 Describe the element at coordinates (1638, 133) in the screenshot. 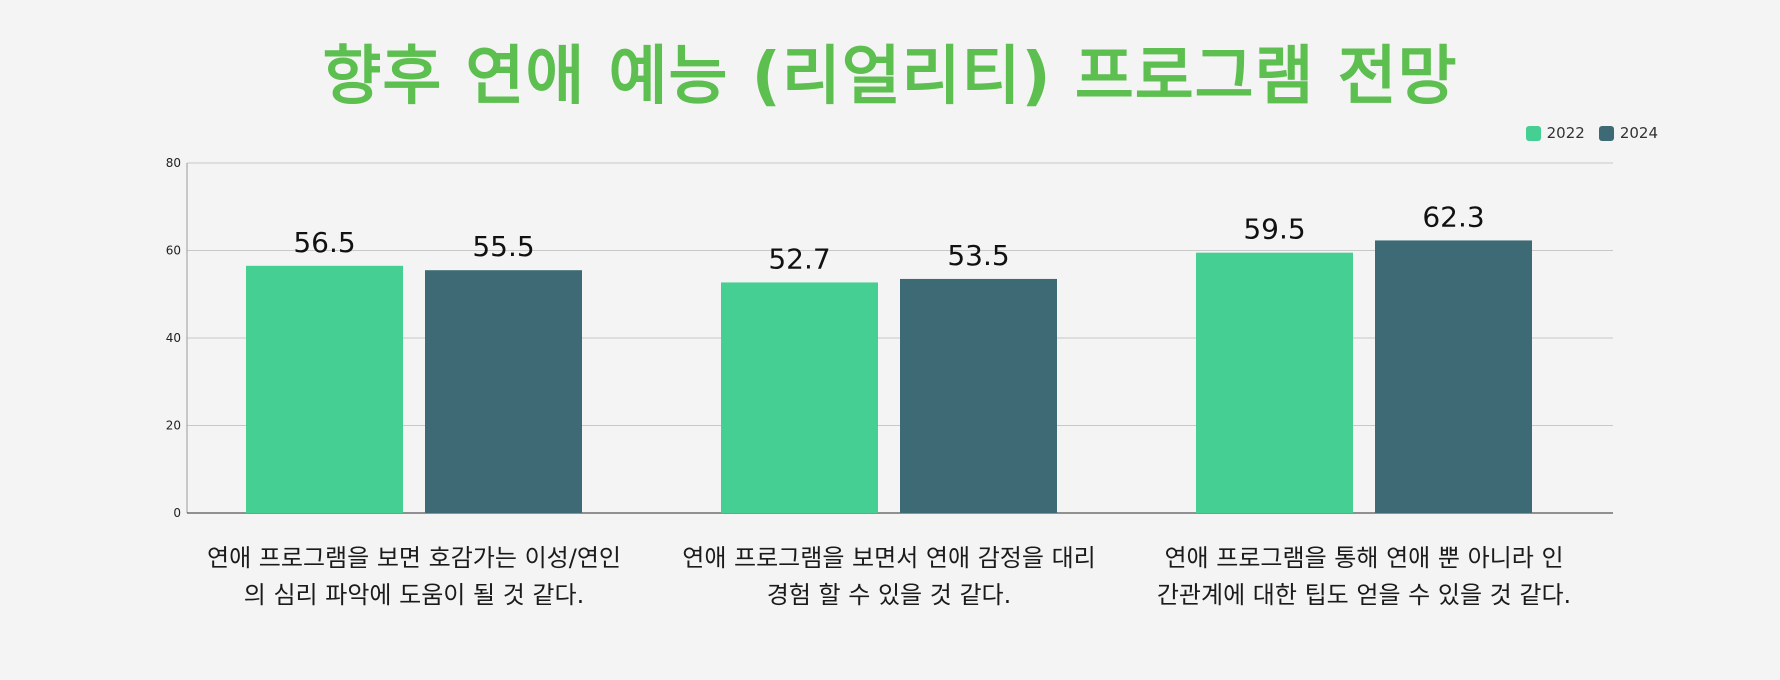

I see `legend-label-2024: 2024` at that location.